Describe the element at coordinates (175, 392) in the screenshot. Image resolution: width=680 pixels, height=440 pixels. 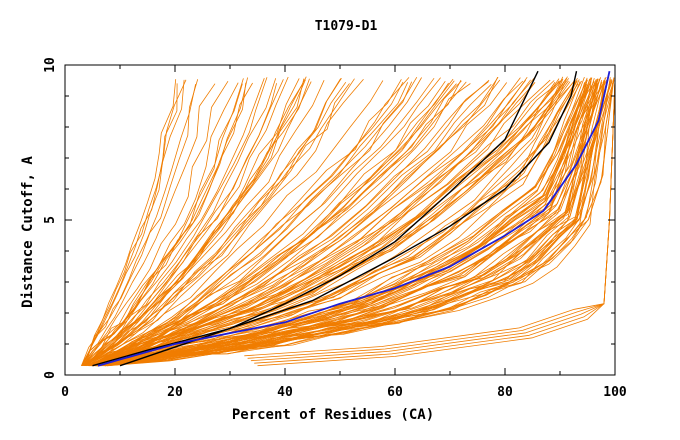
I see `x-tick-label: 20` at that location.